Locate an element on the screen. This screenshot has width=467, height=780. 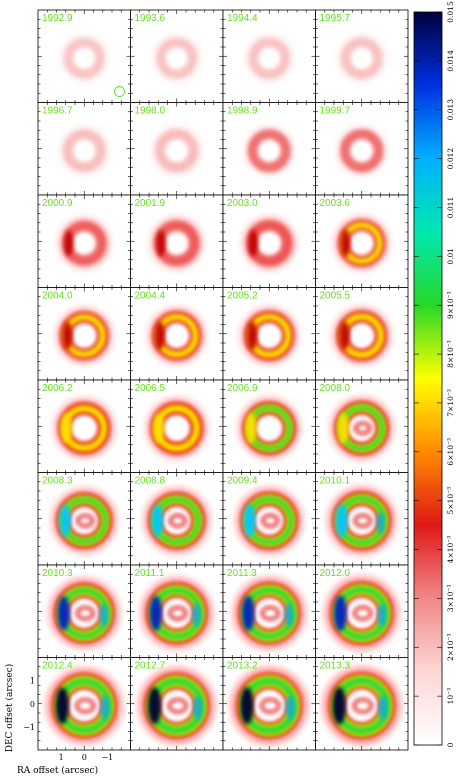
colorbar-tick-label: 0.011 is located at coordinates (450, 207).